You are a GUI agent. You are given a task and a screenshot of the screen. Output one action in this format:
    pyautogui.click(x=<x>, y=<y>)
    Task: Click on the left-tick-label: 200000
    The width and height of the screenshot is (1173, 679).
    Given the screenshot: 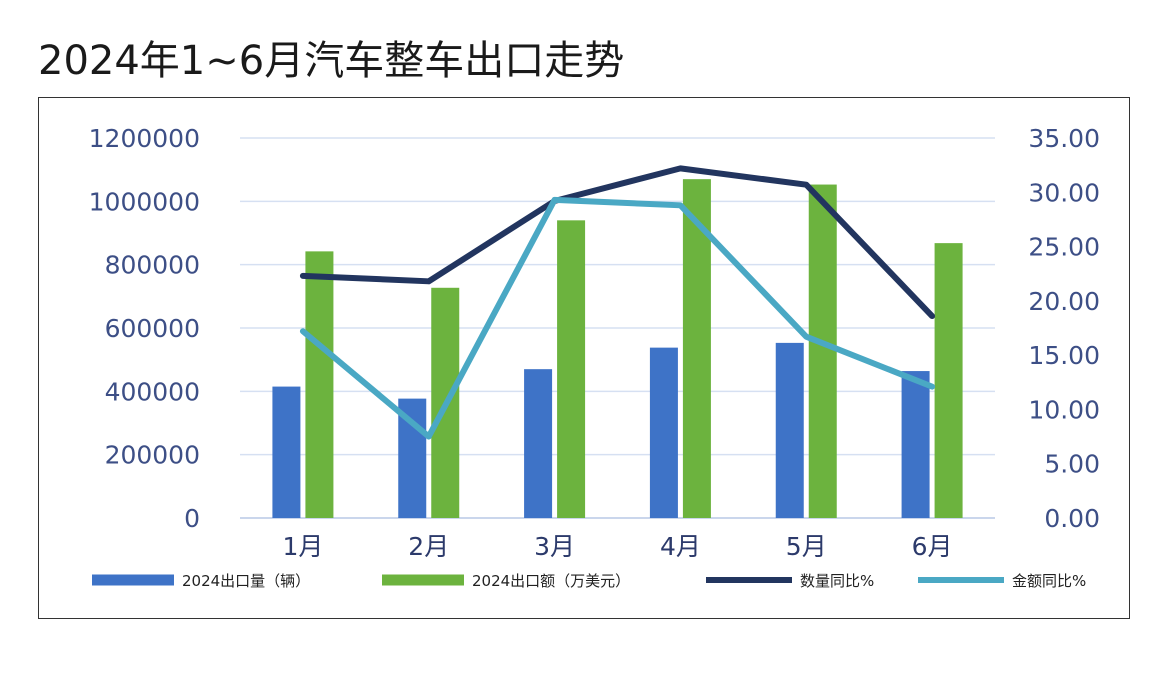 What is the action you would take?
    pyautogui.click(x=152, y=455)
    